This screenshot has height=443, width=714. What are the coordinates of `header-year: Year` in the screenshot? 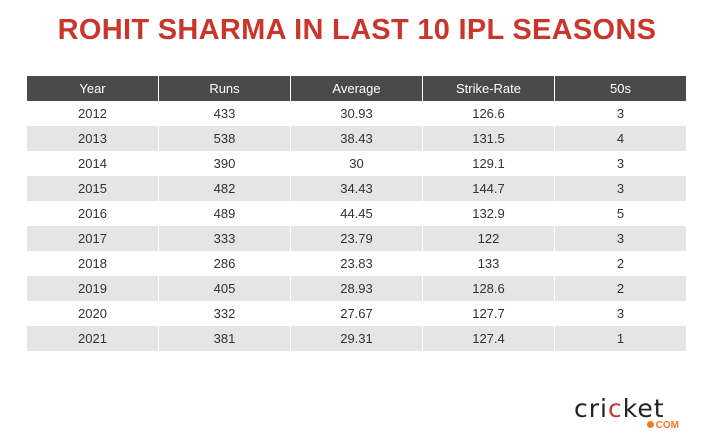 It's located at (92, 88).